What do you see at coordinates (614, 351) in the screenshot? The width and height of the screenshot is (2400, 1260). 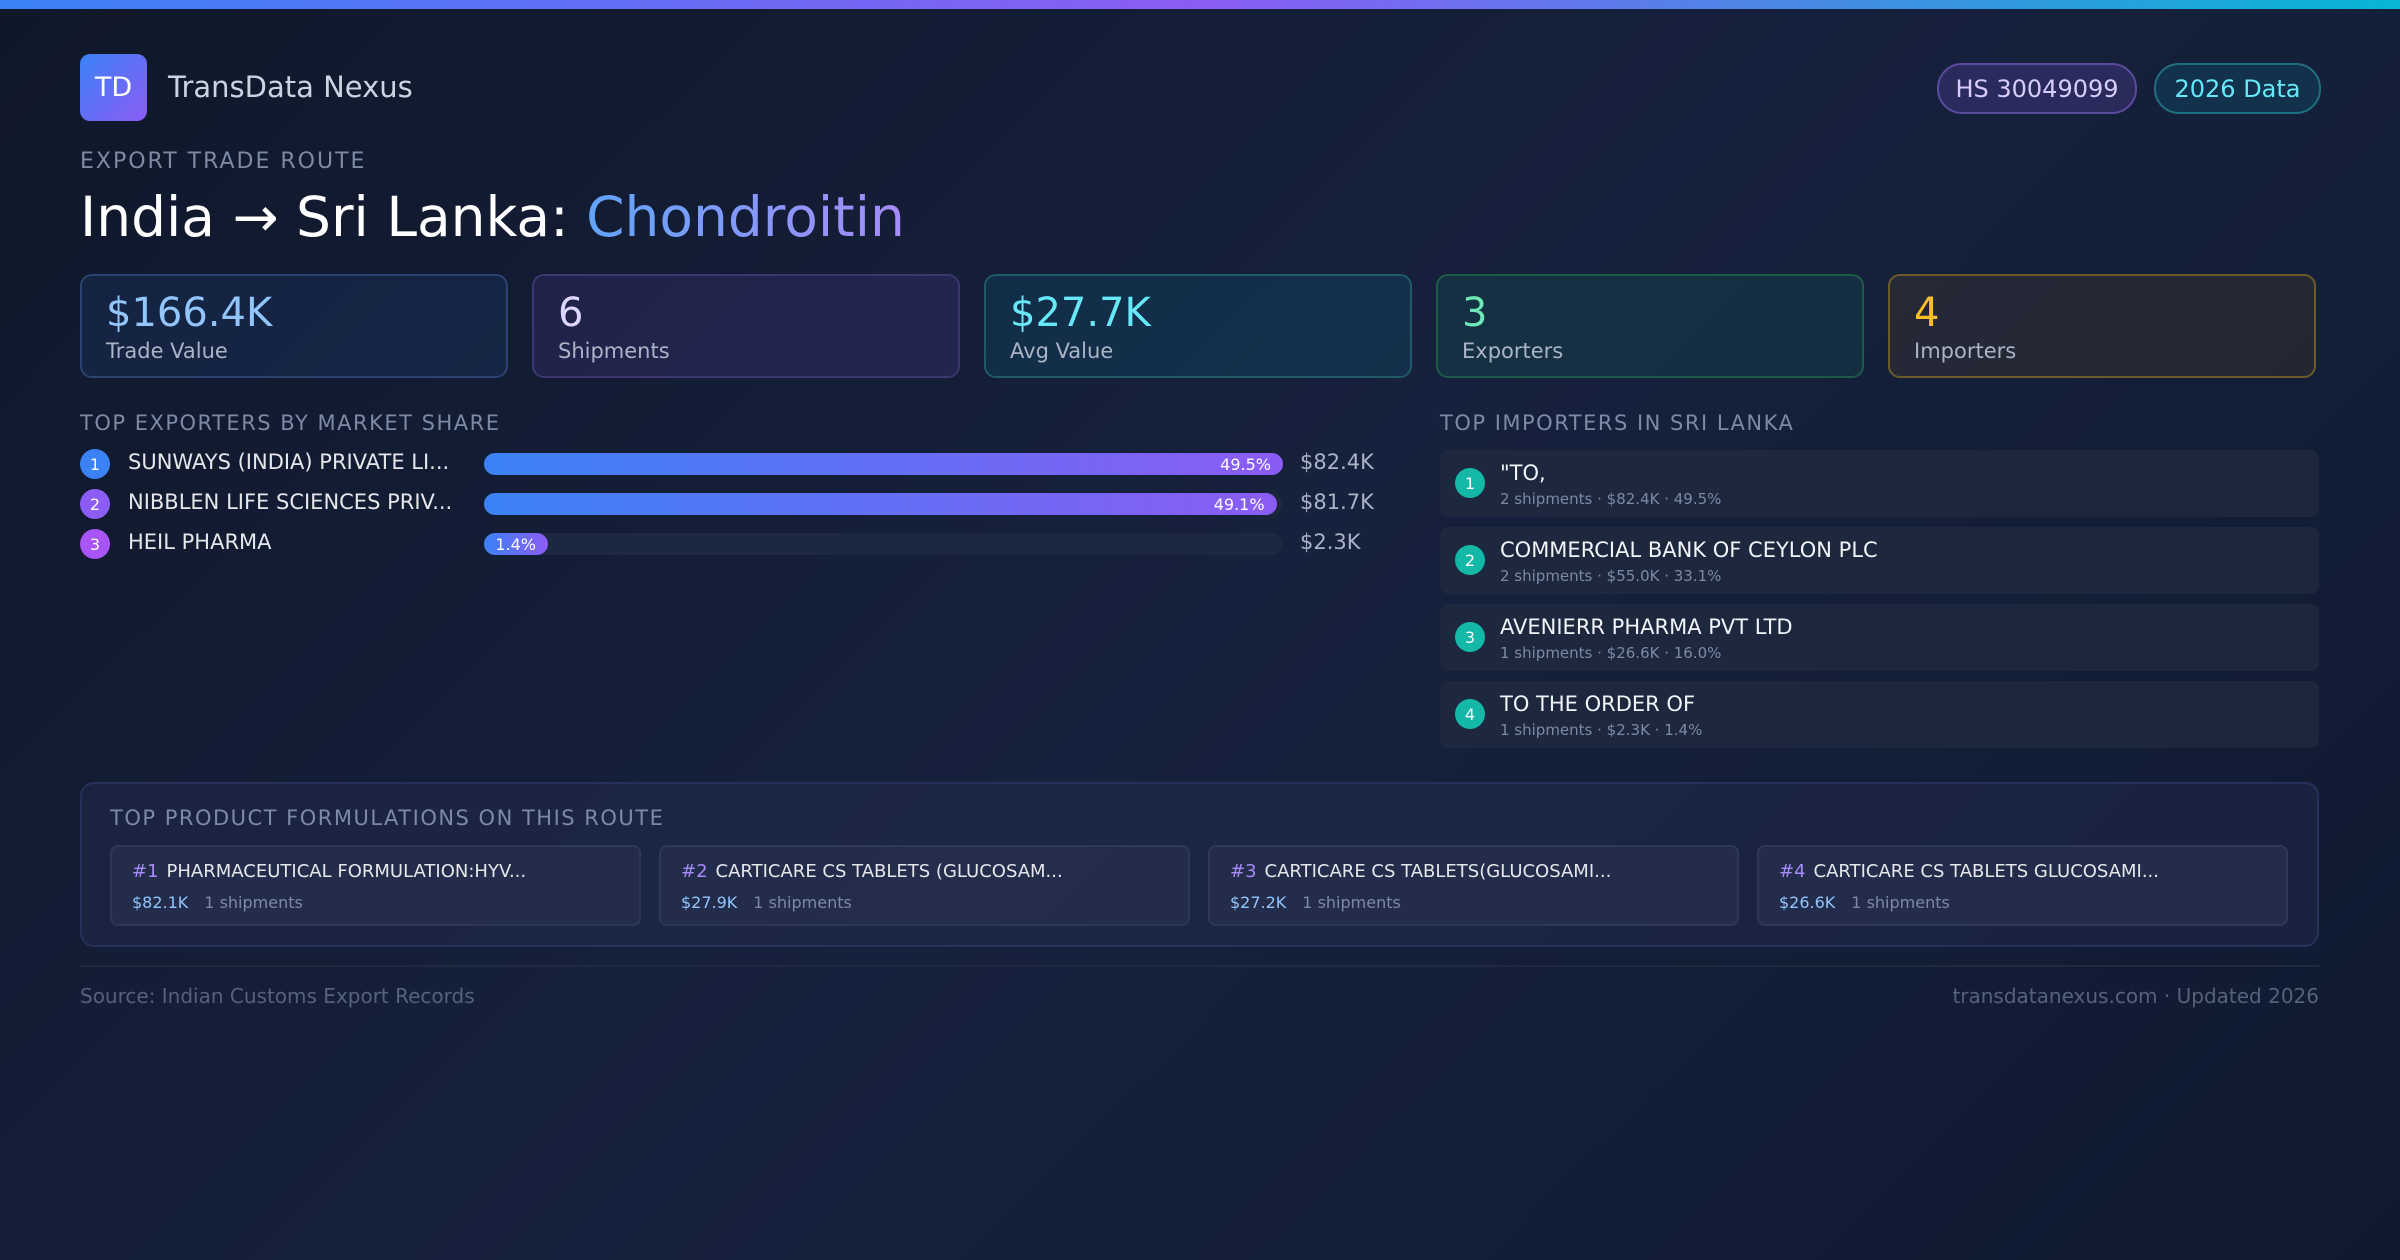 I see `stat-label: Shipments` at bounding box center [614, 351].